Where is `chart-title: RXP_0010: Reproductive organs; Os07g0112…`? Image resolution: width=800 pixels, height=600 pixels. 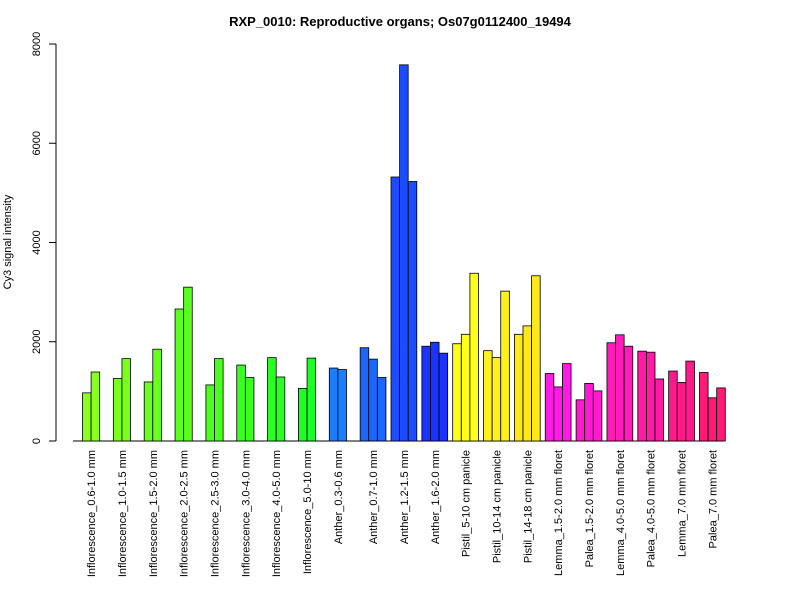 chart-title: RXP_0010: Reproductive organs; Os07g0112… is located at coordinates (400, 21).